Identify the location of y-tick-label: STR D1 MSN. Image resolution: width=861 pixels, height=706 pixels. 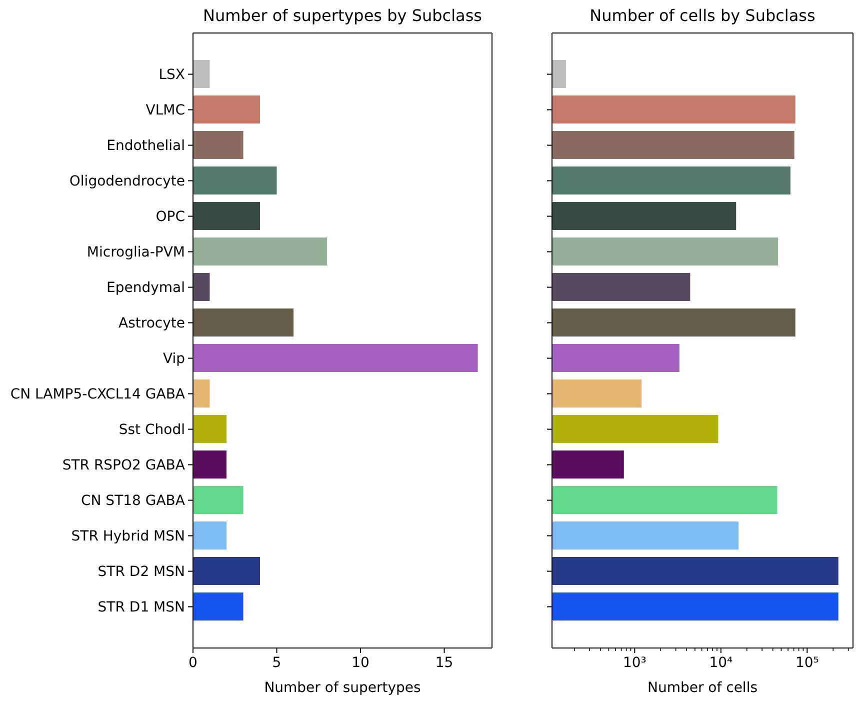
(141, 608).